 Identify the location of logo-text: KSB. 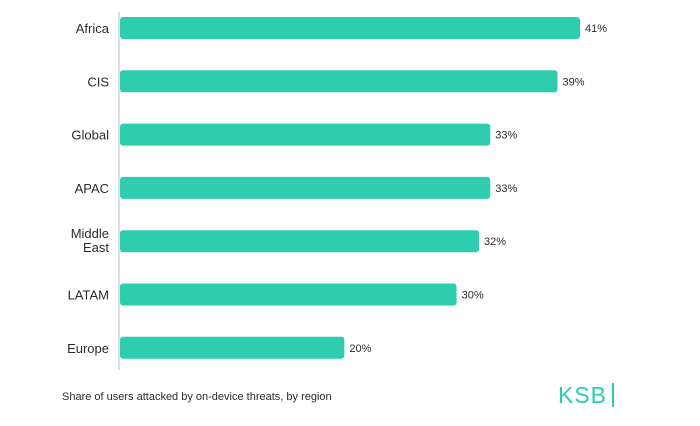
(583, 394).